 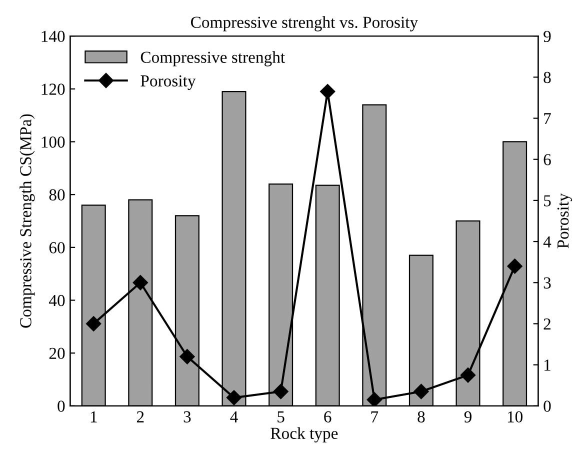 What do you see at coordinates (212, 58) in the screenshot?
I see `legend-label: Compressive strenght` at bounding box center [212, 58].